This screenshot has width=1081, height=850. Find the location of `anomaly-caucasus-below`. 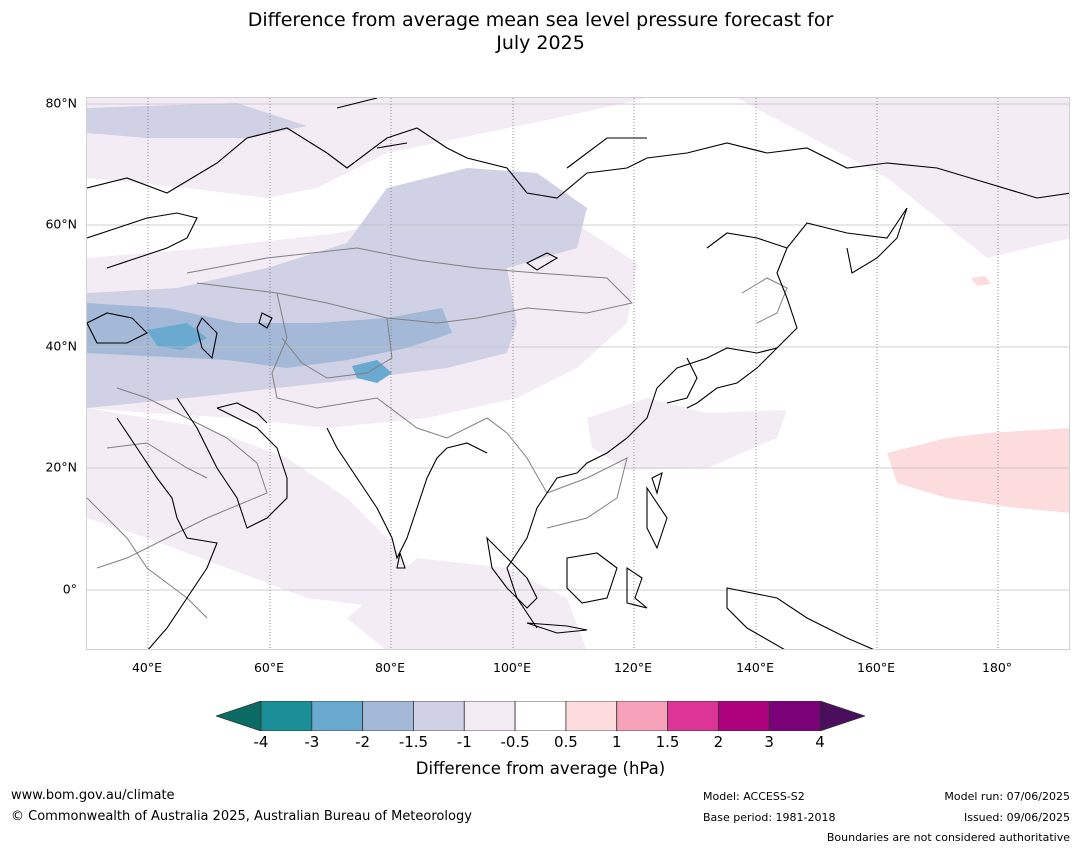

anomaly-caucasus-below is located at coordinates (177, 336).